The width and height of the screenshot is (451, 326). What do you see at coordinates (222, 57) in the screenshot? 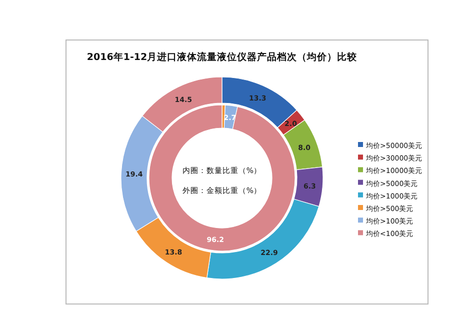
I see `chart-title: 2016年1-12月进口液体流量液位仪器产品档次（均价）比较` at bounding box center [222, 57].